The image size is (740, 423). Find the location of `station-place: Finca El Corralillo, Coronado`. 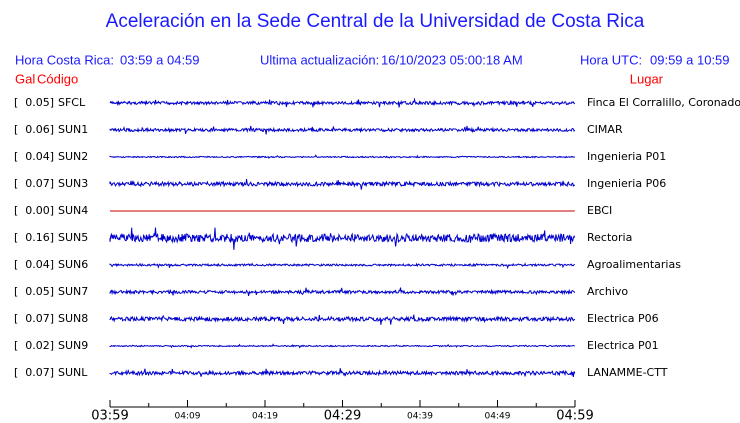

station-place: Finca El Corralillo, Coronado is located at coordinates (663, 102).